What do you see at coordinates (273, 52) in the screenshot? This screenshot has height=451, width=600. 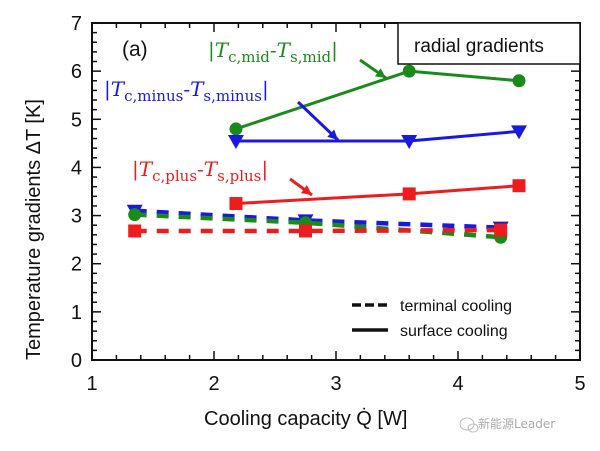 I see `annotation-mid: |Tc,mid-Ts,mid|` at bounding box center [273, 52].